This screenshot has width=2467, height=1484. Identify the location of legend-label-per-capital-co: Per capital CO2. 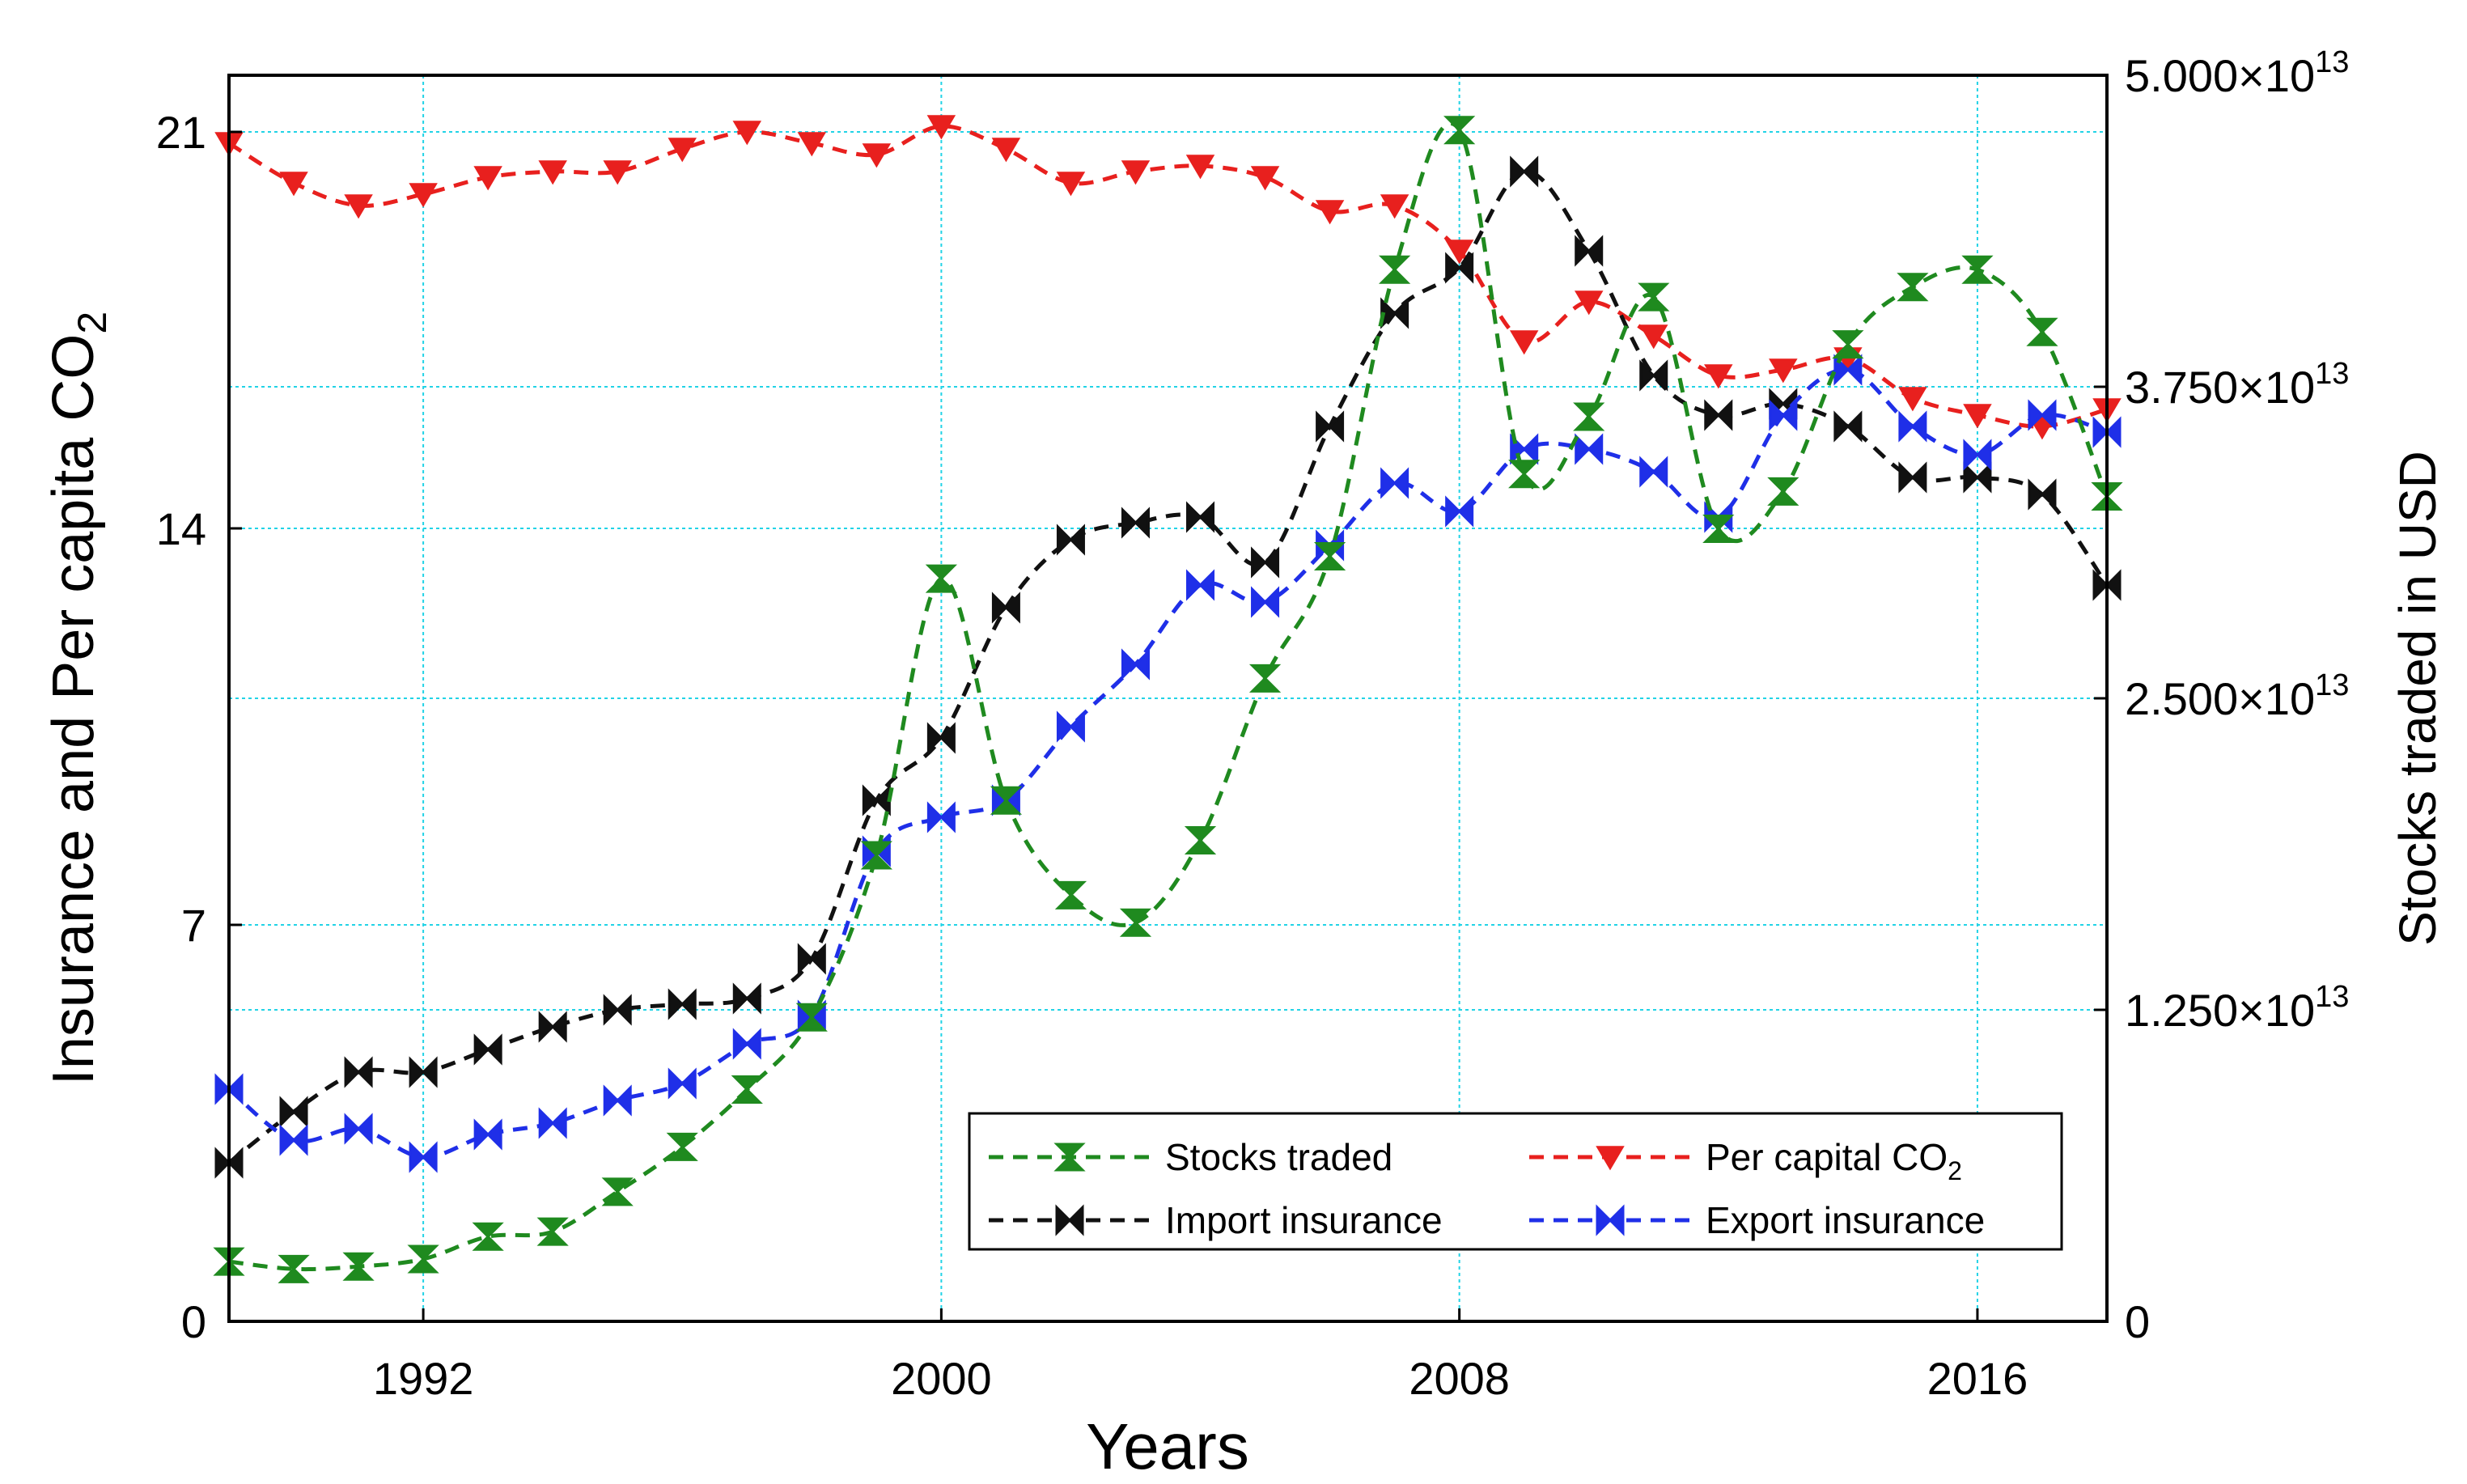
(1834, 1161).